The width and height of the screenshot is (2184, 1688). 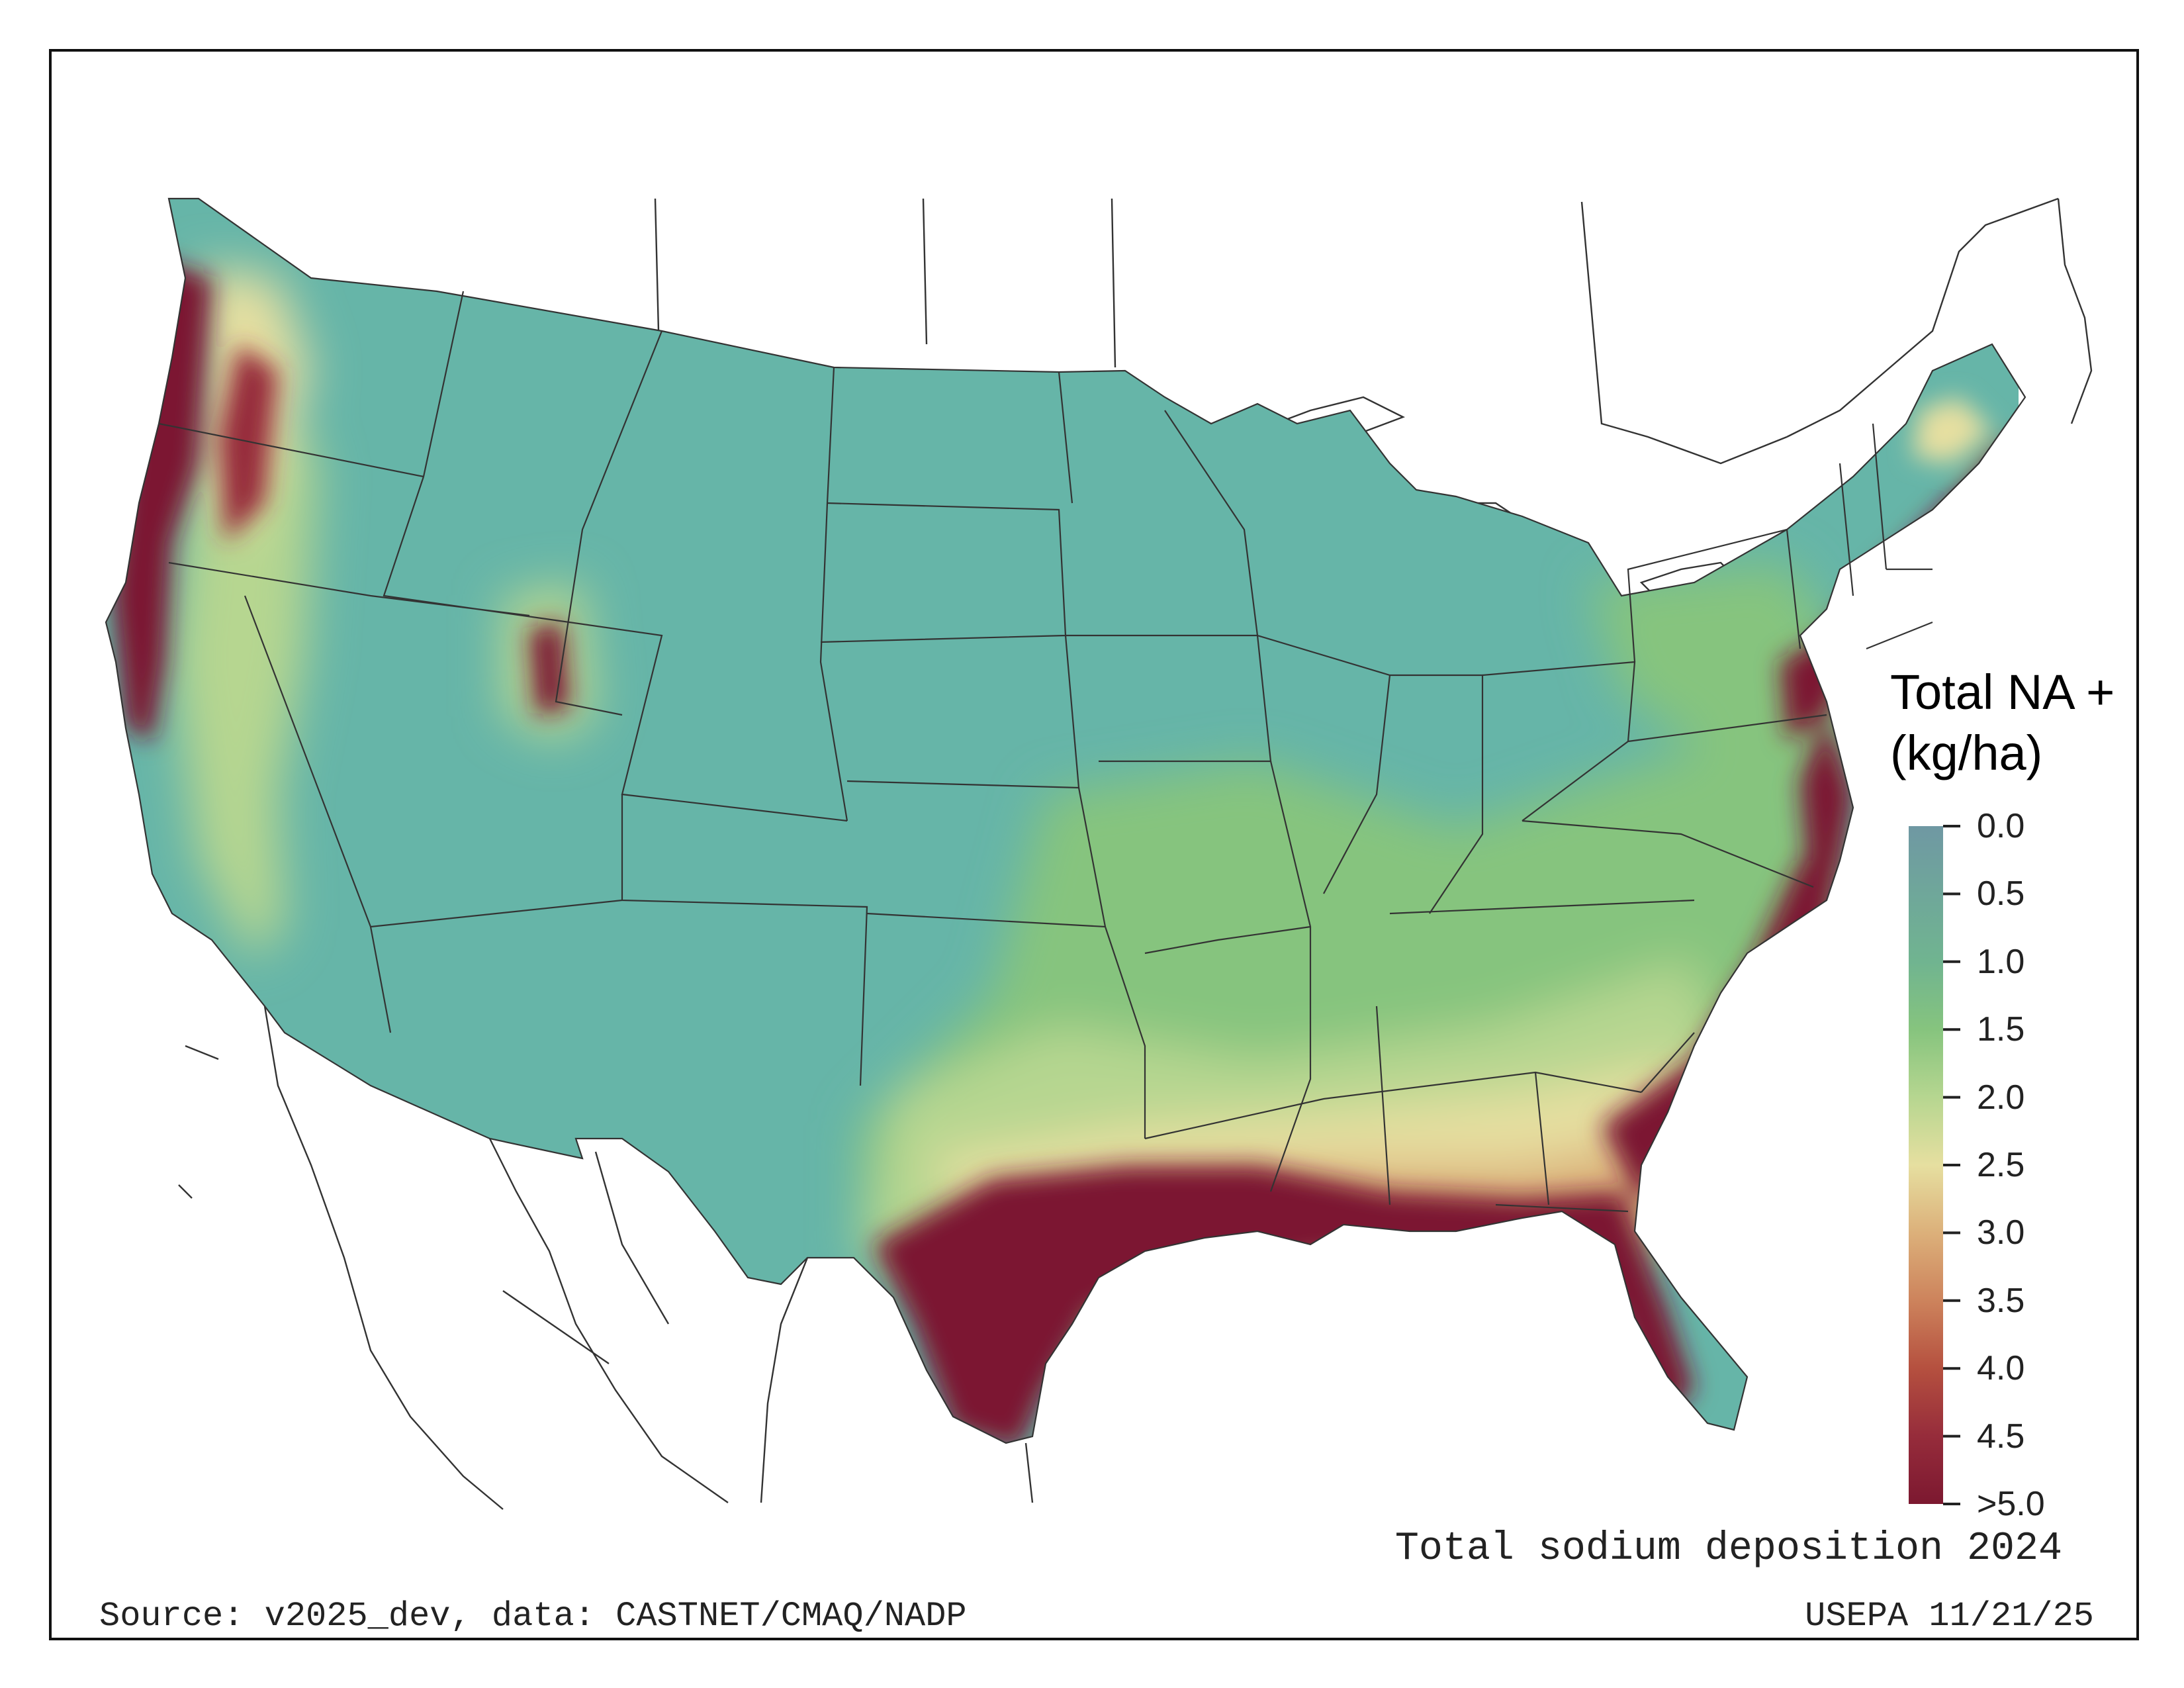 What do you see at coordinates (2001, 1029) in the screenshot?
I see `colorbar-tick-label: 1.5` at bounding box center [2001, 1029].